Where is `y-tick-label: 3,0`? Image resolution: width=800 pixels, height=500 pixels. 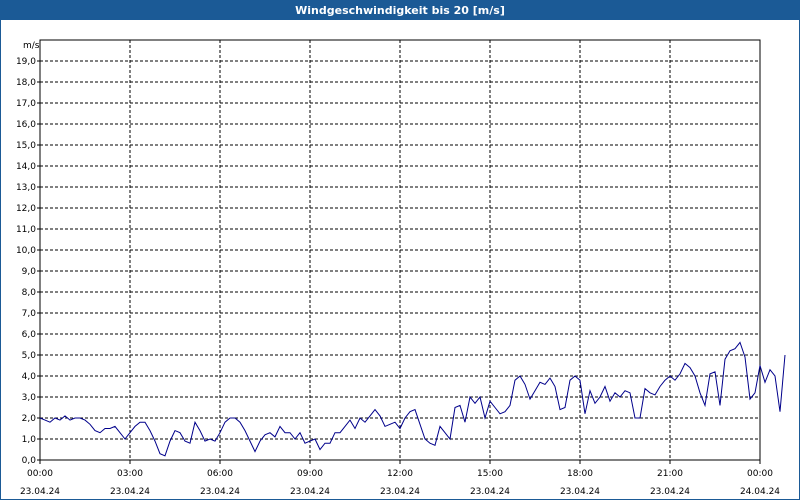
y-tick-label: 3,0 is located at coordinates (29, 398).